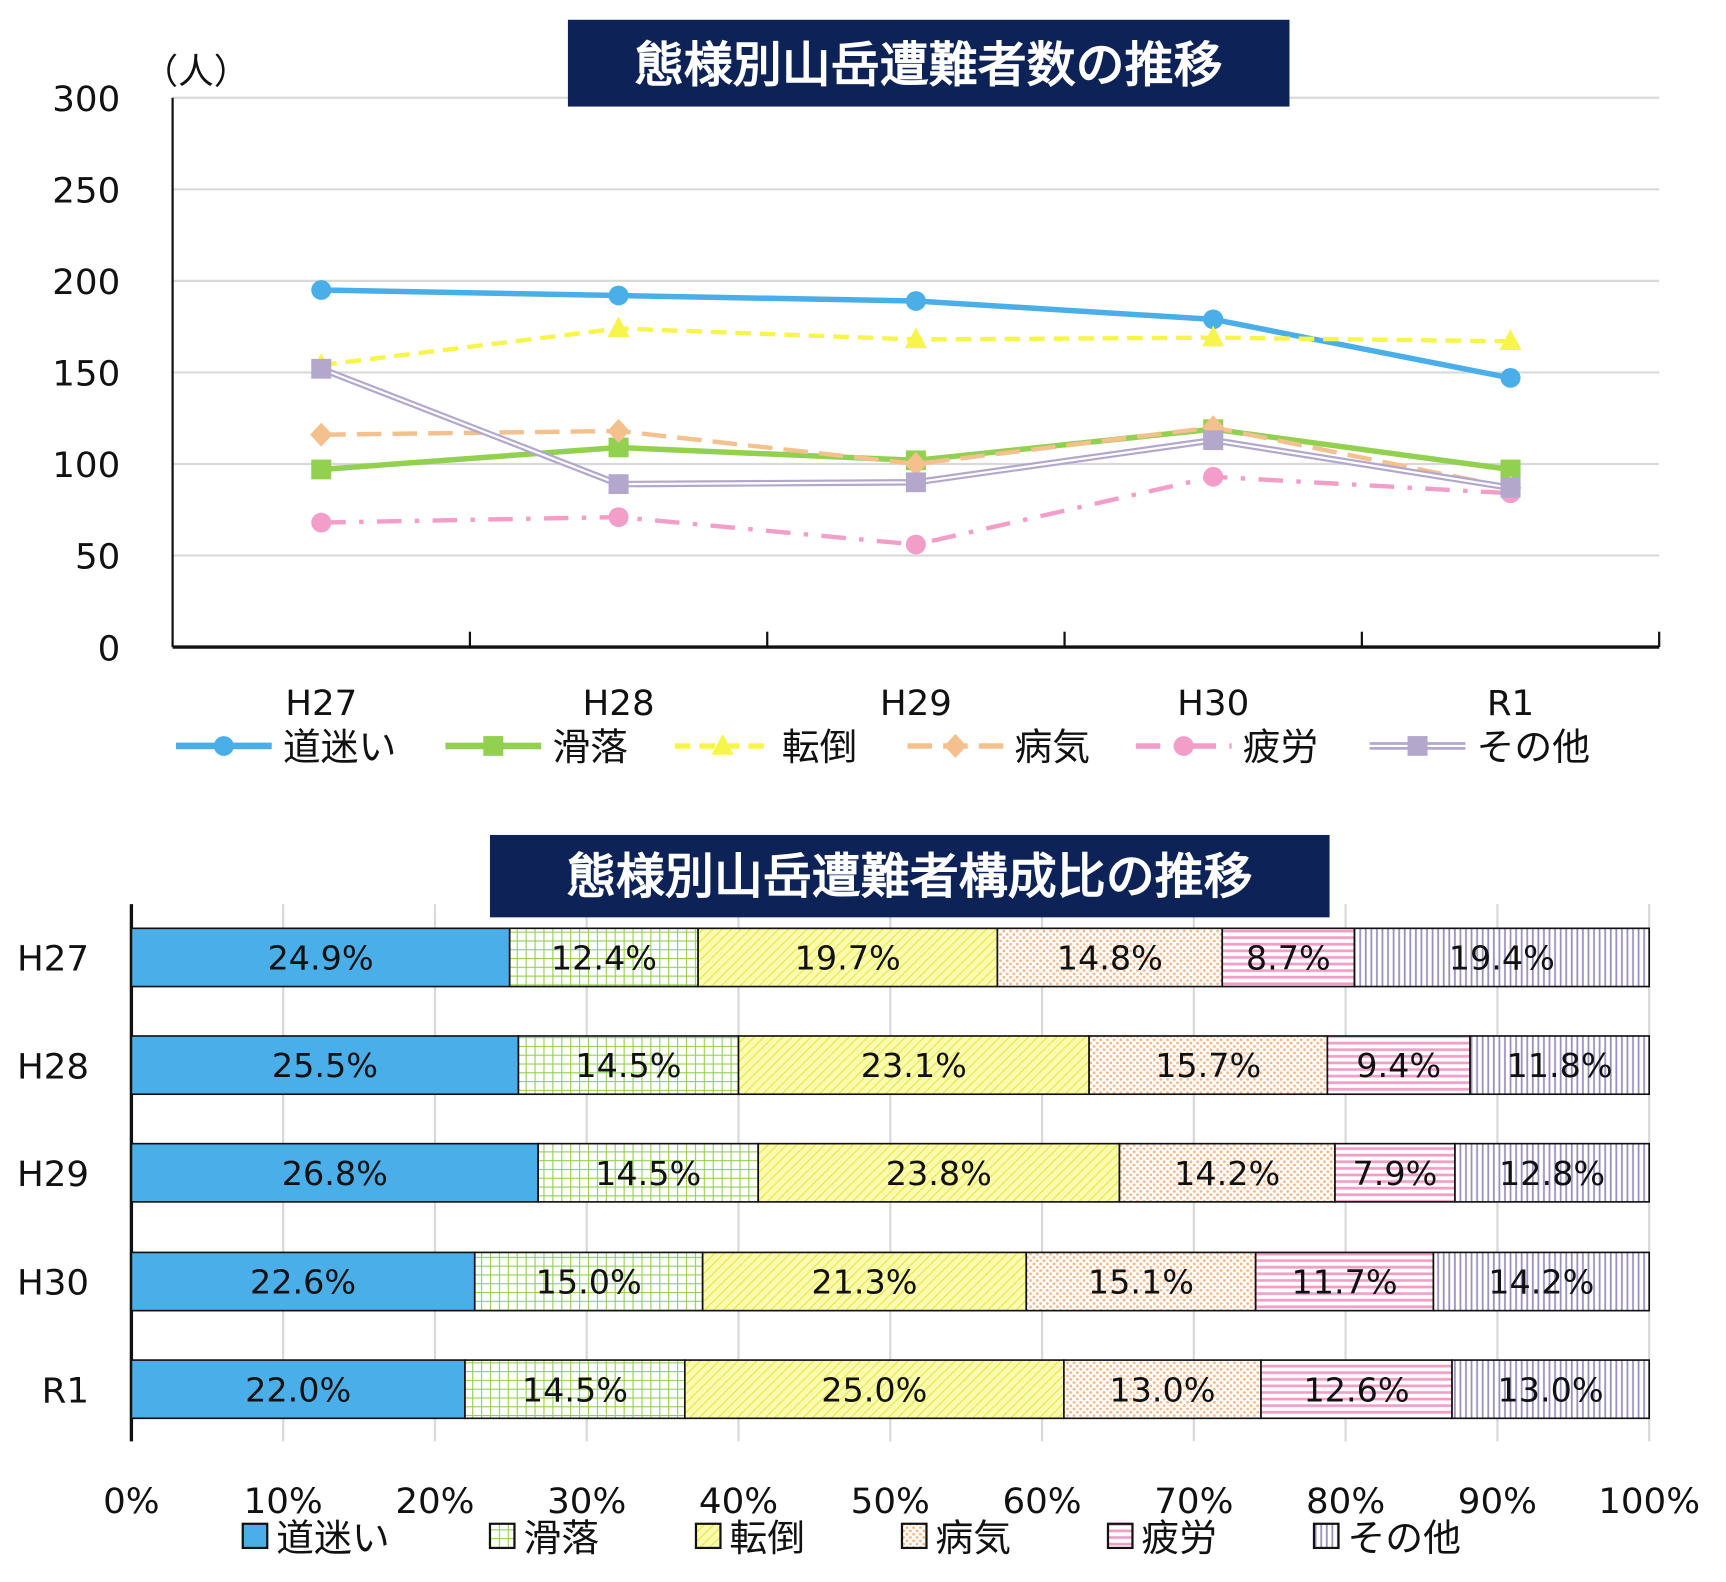 The width and height of the screenshot is (1726, 1582). Describe the element at coordinates (619, 703) in the screenshot. I see `x-tick-label: H28` at that location.